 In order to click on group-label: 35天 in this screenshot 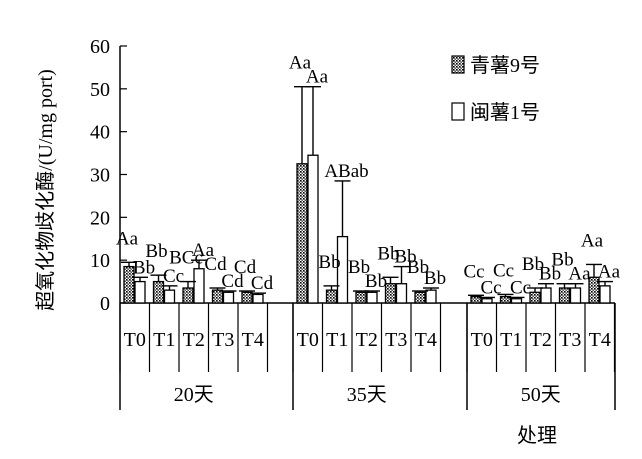, I will do `click(367, 395)`.